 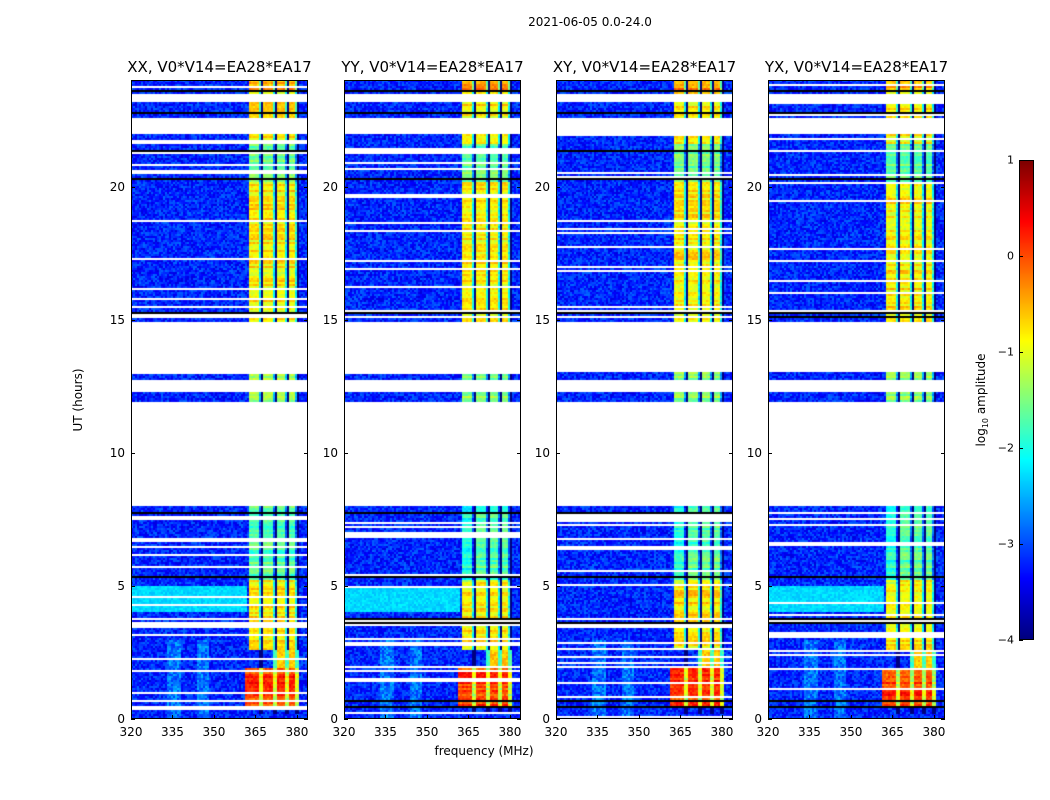 I want to click on panel-title: XX, V0*V14=EA28*EA17, so click(x=219, y=67).